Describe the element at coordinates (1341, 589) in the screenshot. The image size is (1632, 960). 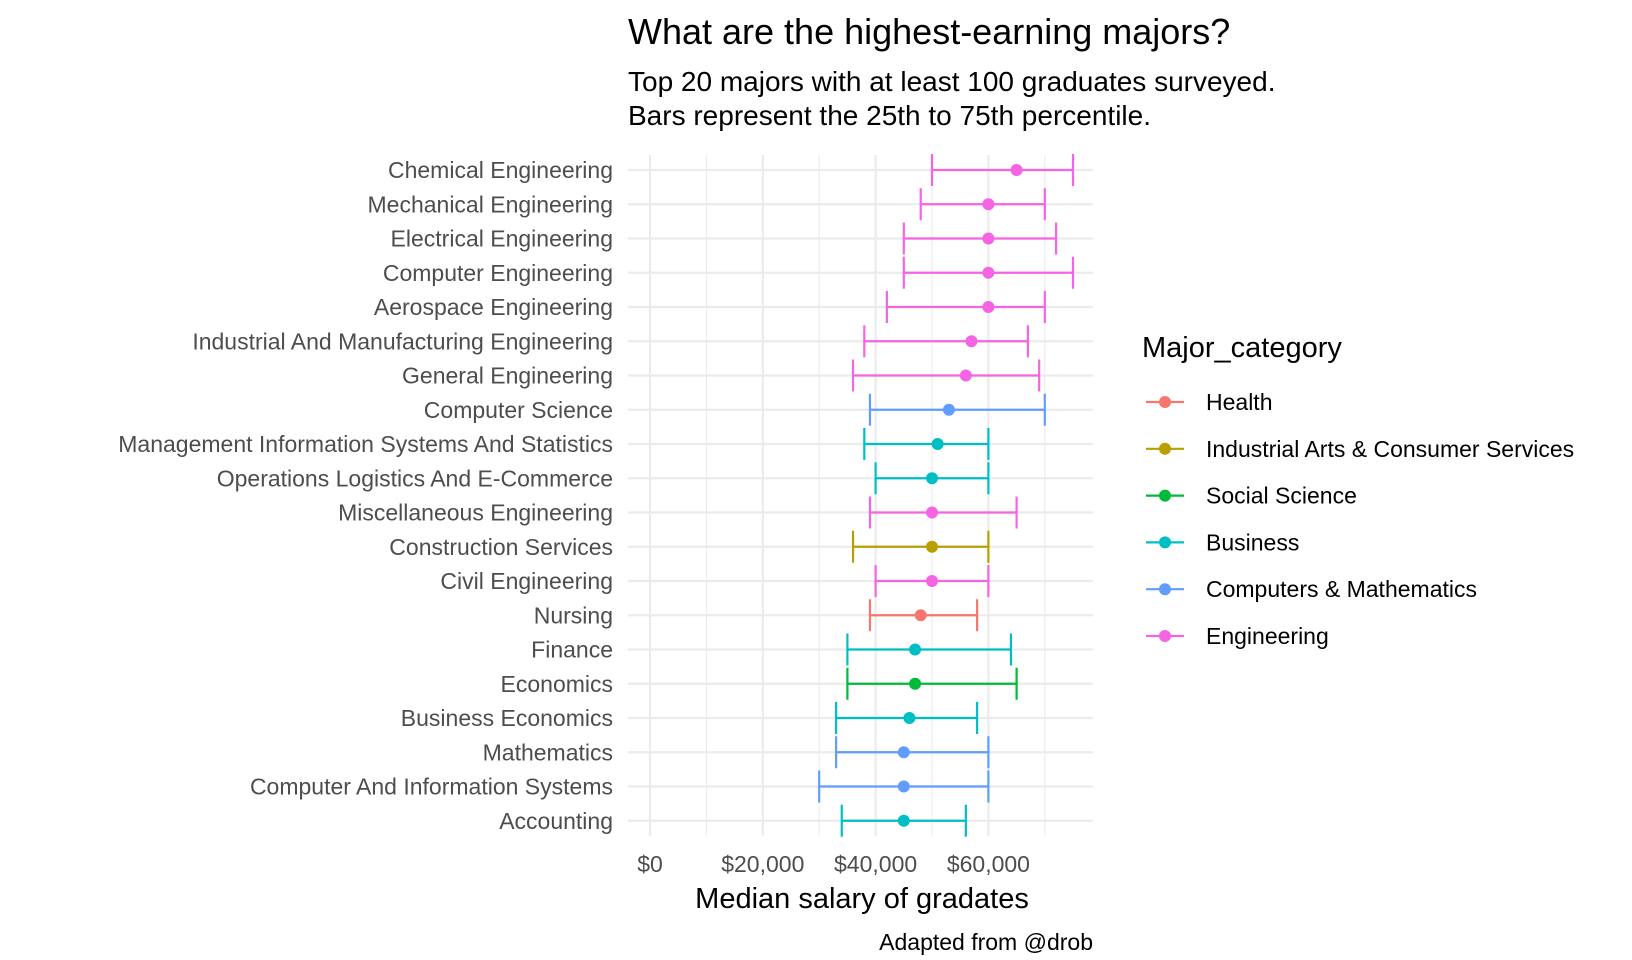
I see `legend-label: Computers & Mathematics` at that location.